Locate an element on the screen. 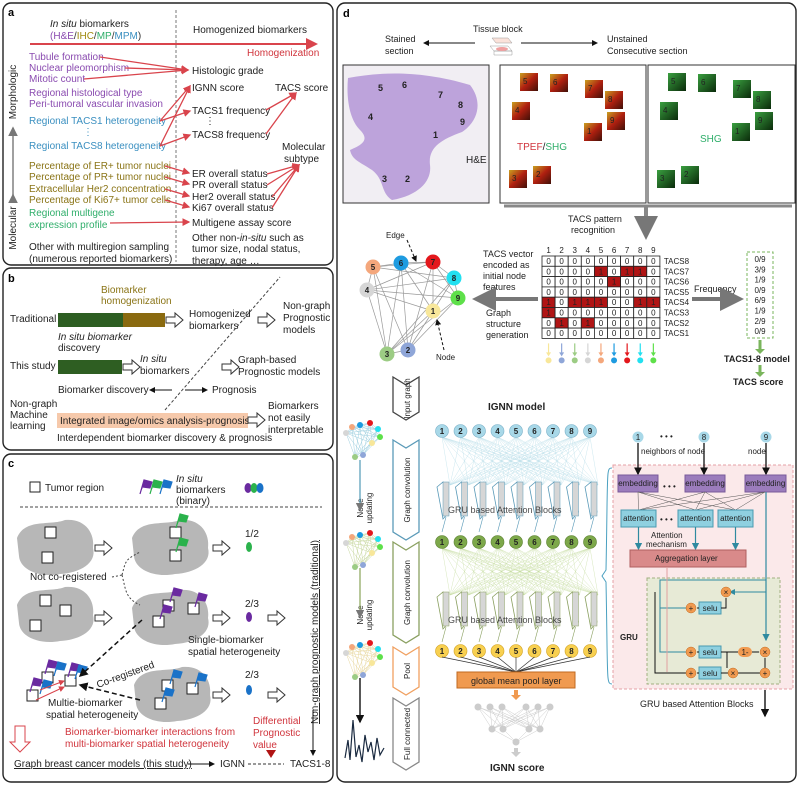 The width and height of the screenshot is (799, 785). embedding-label: embedding is located at coordinates (638, 483).